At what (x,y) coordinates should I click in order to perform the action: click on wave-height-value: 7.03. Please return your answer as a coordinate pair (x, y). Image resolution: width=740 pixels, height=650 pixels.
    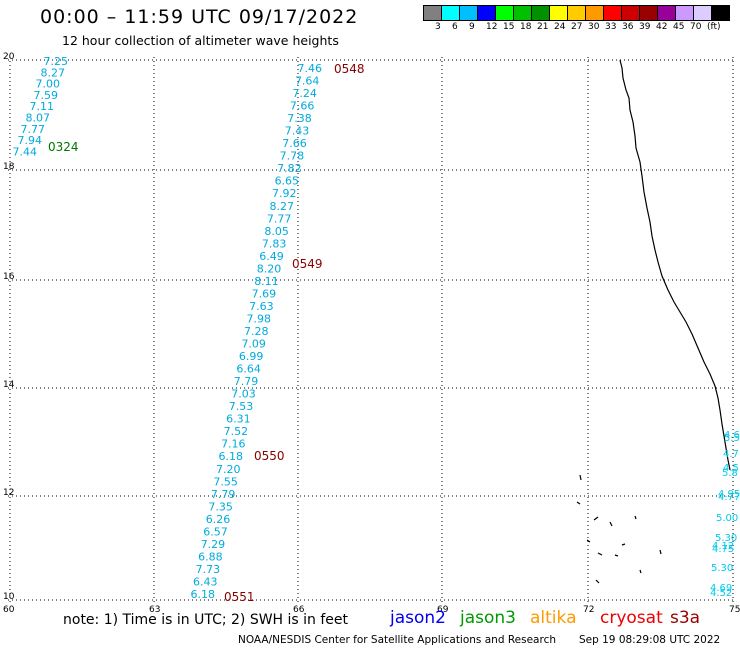
    Looking at the image, I should click on (243, 394).